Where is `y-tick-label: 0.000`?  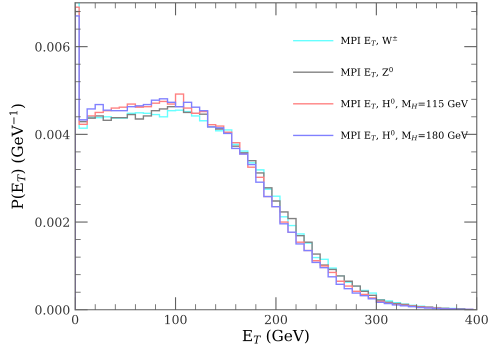 y-tick-label: 0.000 is located at coordinates (52, 310).